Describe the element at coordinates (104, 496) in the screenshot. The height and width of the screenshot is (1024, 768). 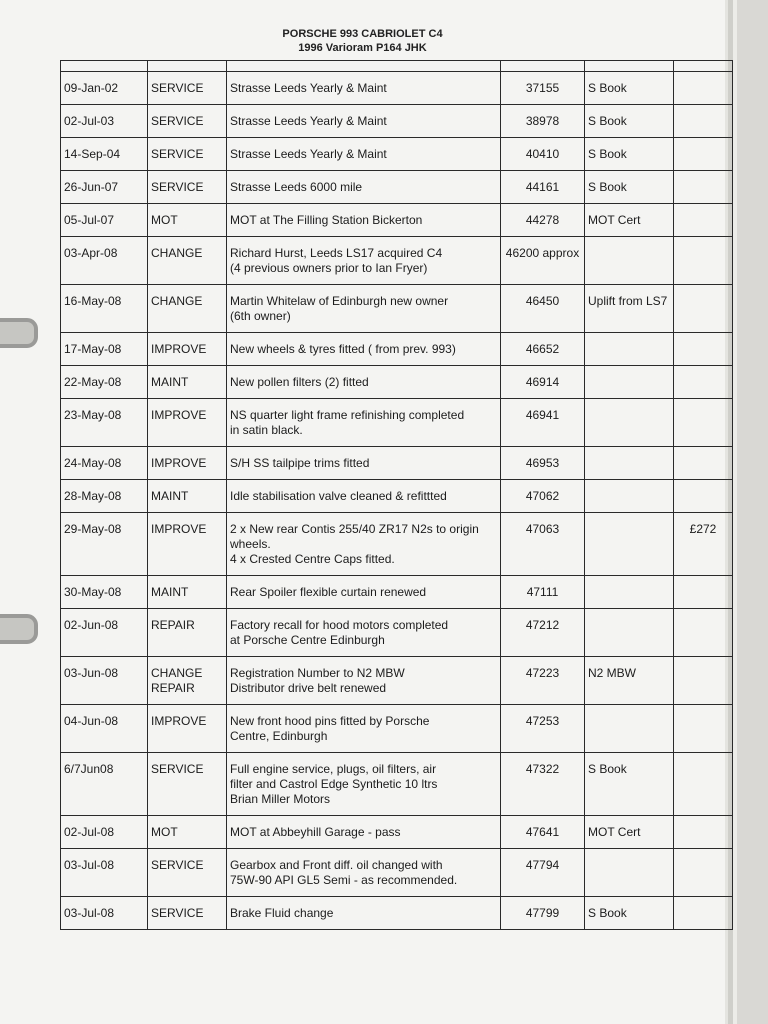
I see `cell-date: 28-May-08` at that location.